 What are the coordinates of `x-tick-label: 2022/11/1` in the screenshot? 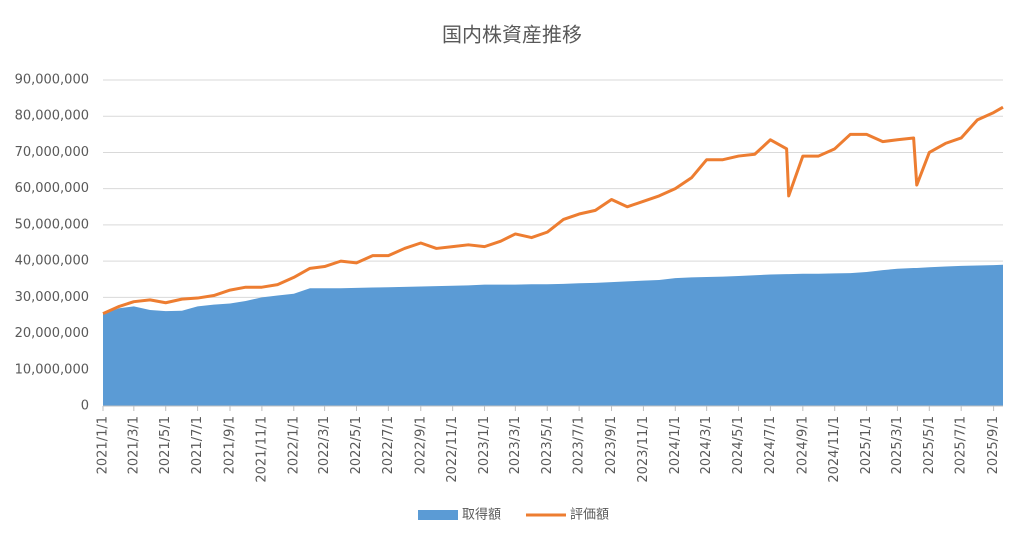 It's located at (452, 449).